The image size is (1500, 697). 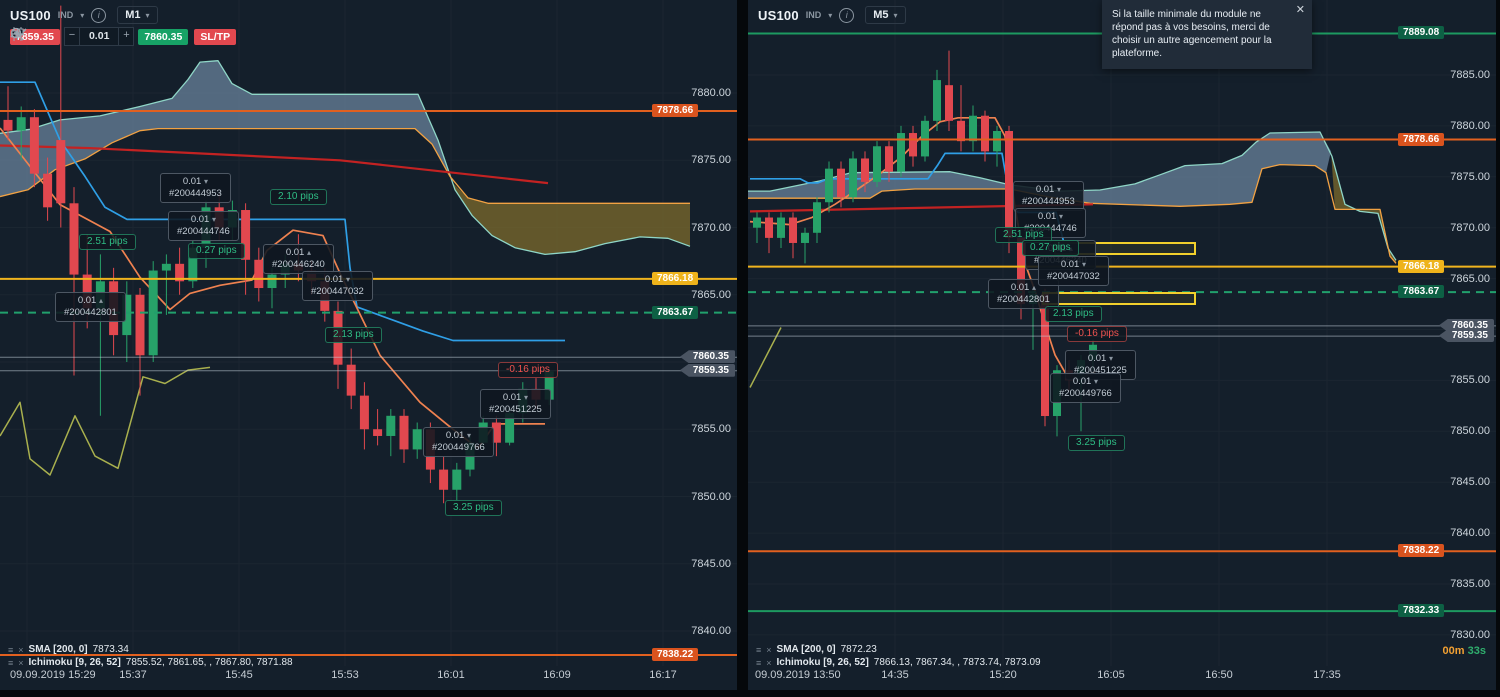 I want to click on order-id: #200444953, so click(x=195, y=193).